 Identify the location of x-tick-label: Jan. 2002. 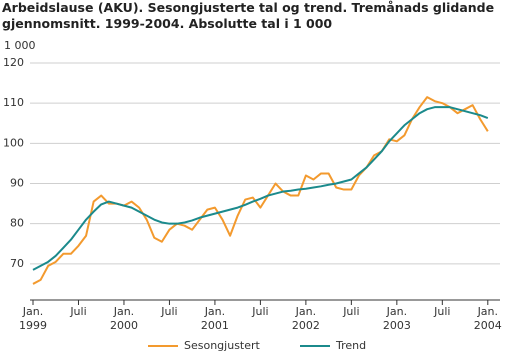
(306, 318).